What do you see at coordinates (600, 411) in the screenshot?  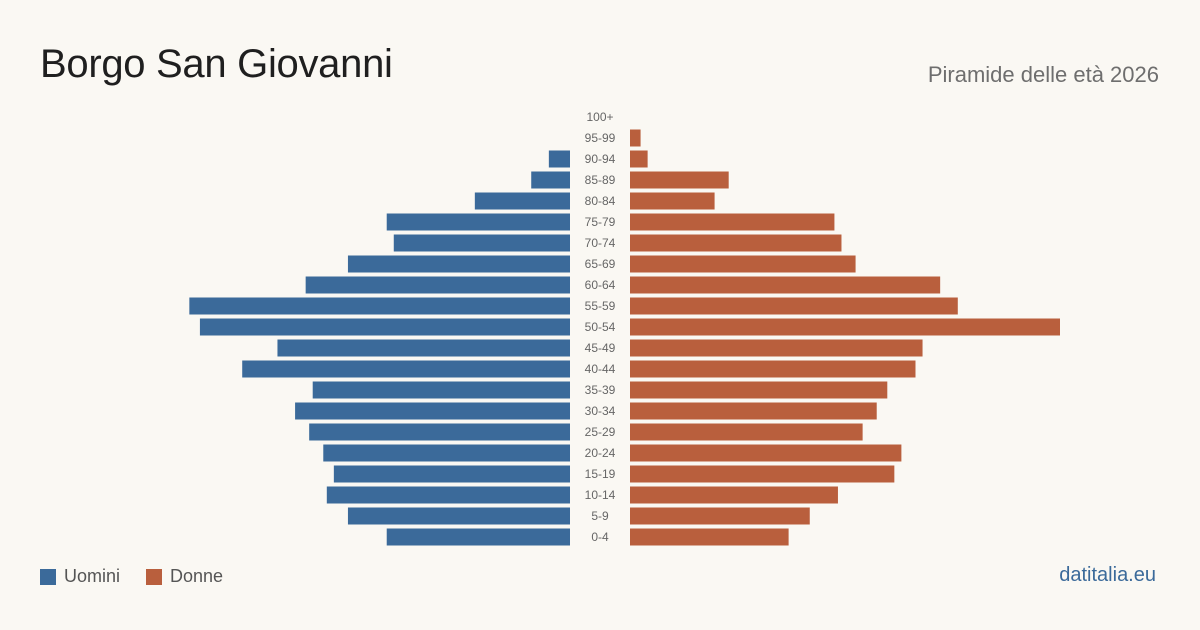 I see `age-label-30-34: 30-34` at bounding box center [600, 411].